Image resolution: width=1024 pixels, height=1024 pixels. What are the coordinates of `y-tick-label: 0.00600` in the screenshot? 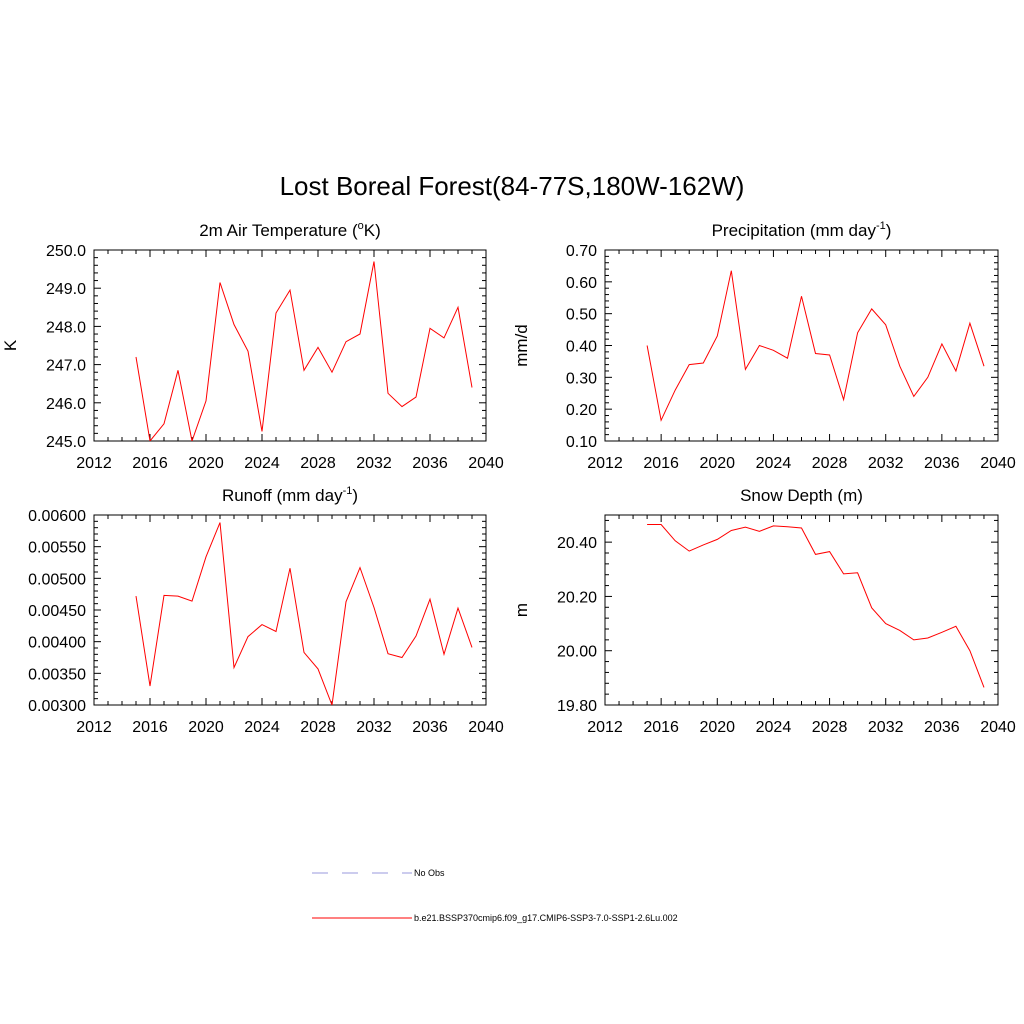 It's located at (57, 516).